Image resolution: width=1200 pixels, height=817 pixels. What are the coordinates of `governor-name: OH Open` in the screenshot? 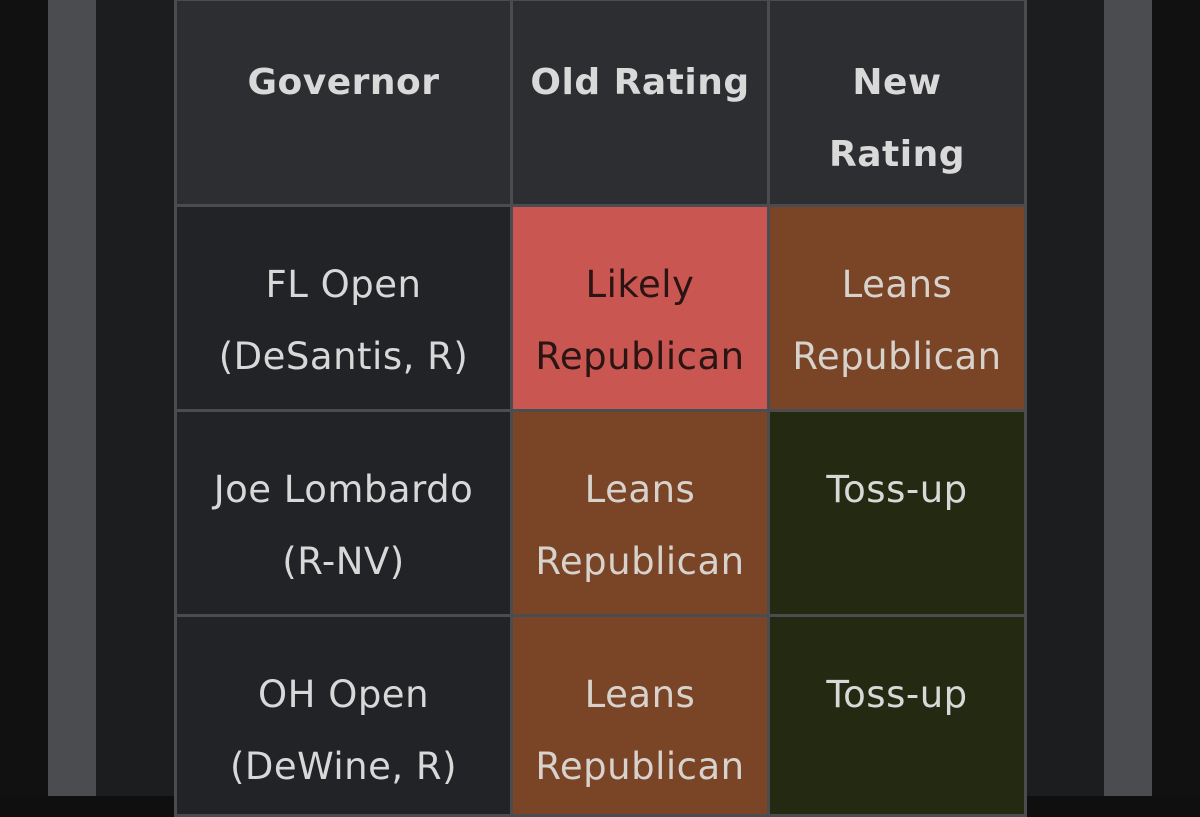 It's located at (343, 694).